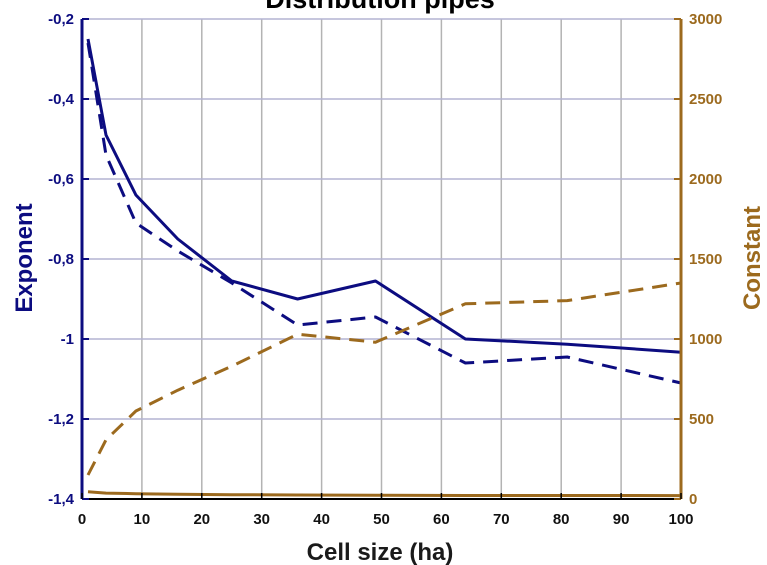  Describe the element at coordinates (701, 419) in the screenshot. I see `y-right-tick-label: 500` at that location.